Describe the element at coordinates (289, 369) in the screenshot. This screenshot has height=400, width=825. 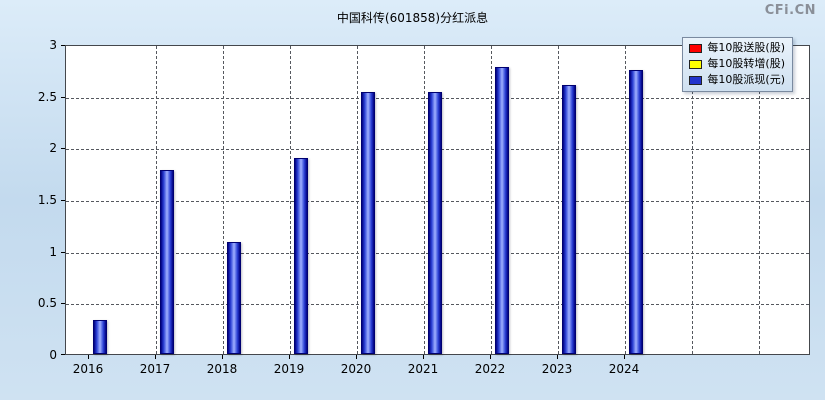
I see `x-axis-tick-label: 2019` at that location.